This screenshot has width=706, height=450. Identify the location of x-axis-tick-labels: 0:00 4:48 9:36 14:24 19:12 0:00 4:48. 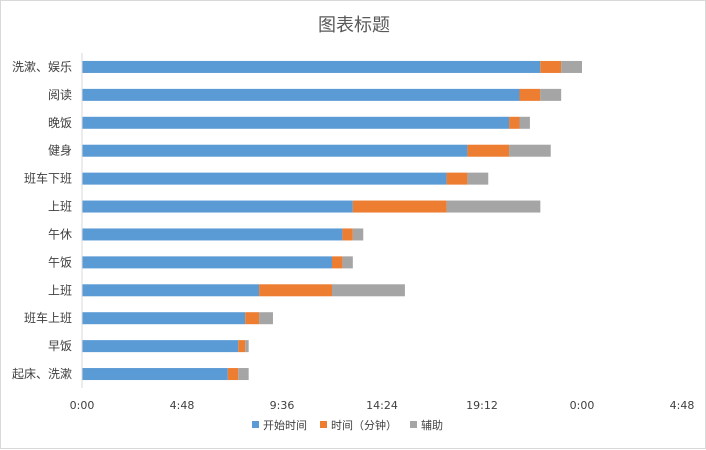
(382, 405).